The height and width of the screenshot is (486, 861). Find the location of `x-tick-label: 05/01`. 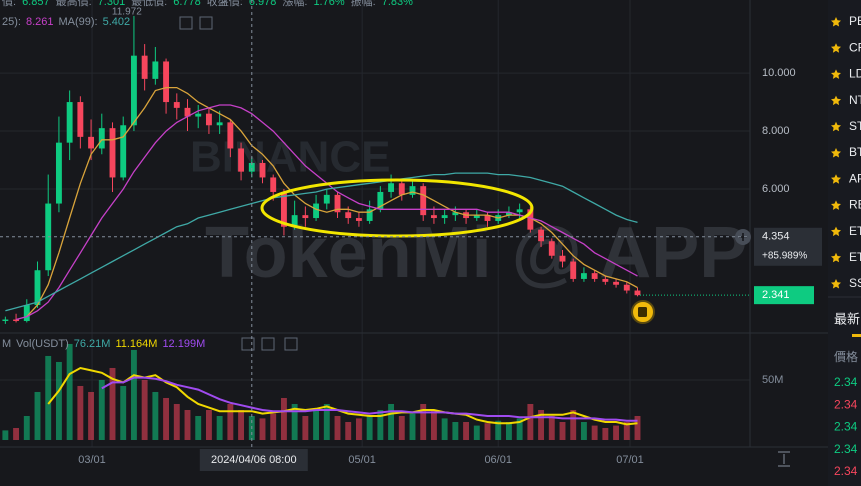

x-tick-label: 05/01 is located at coordinates (362, 460).